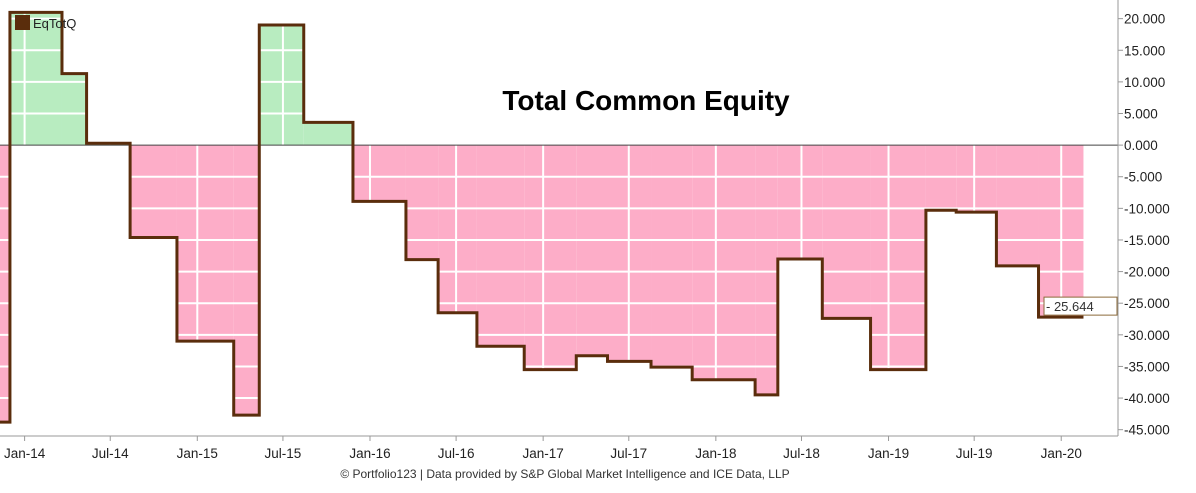  Describe the element at coordinates (1141, 145) in the screenshot. I see `y-tick-label: 0.000` at that location.